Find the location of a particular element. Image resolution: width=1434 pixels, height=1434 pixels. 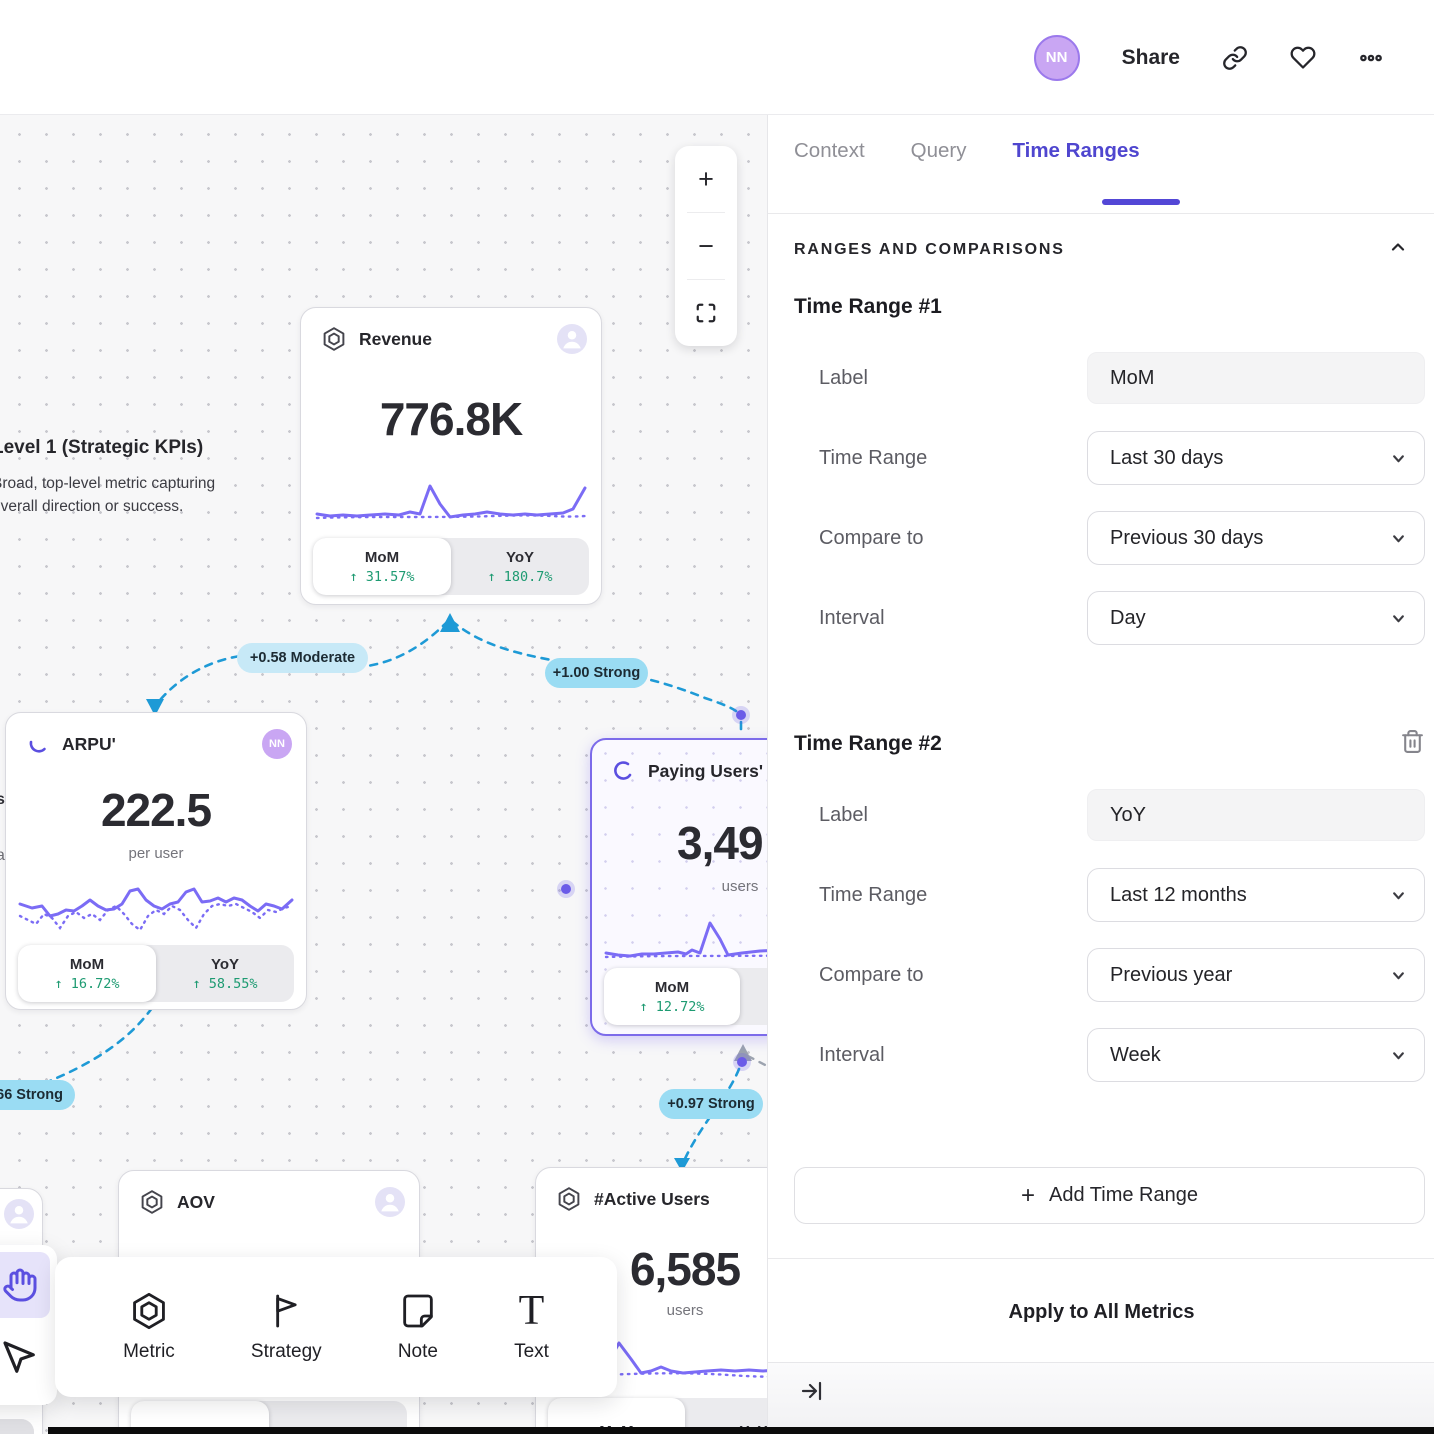

flag-icon is located at coordinates (286, 1311).